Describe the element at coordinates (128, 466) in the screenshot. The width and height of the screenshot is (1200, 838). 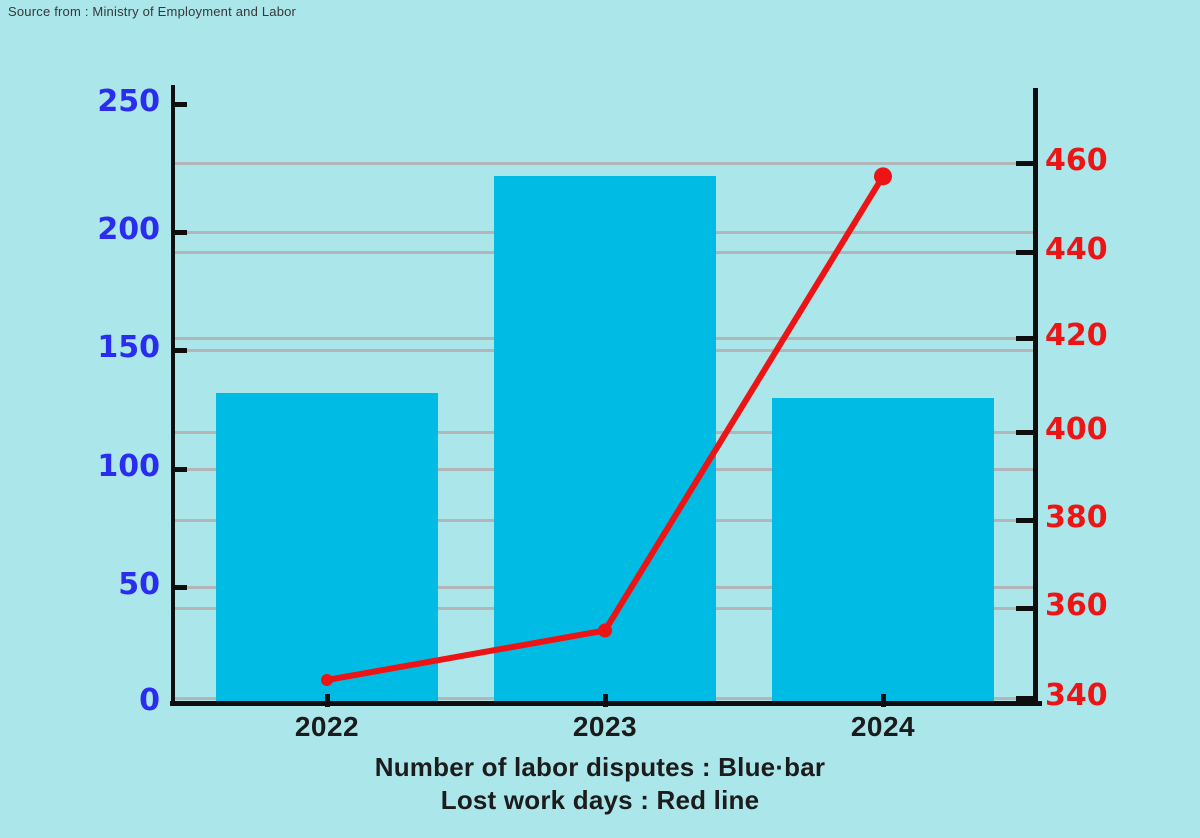
I see `left-axis-label-100: 100` at that location.